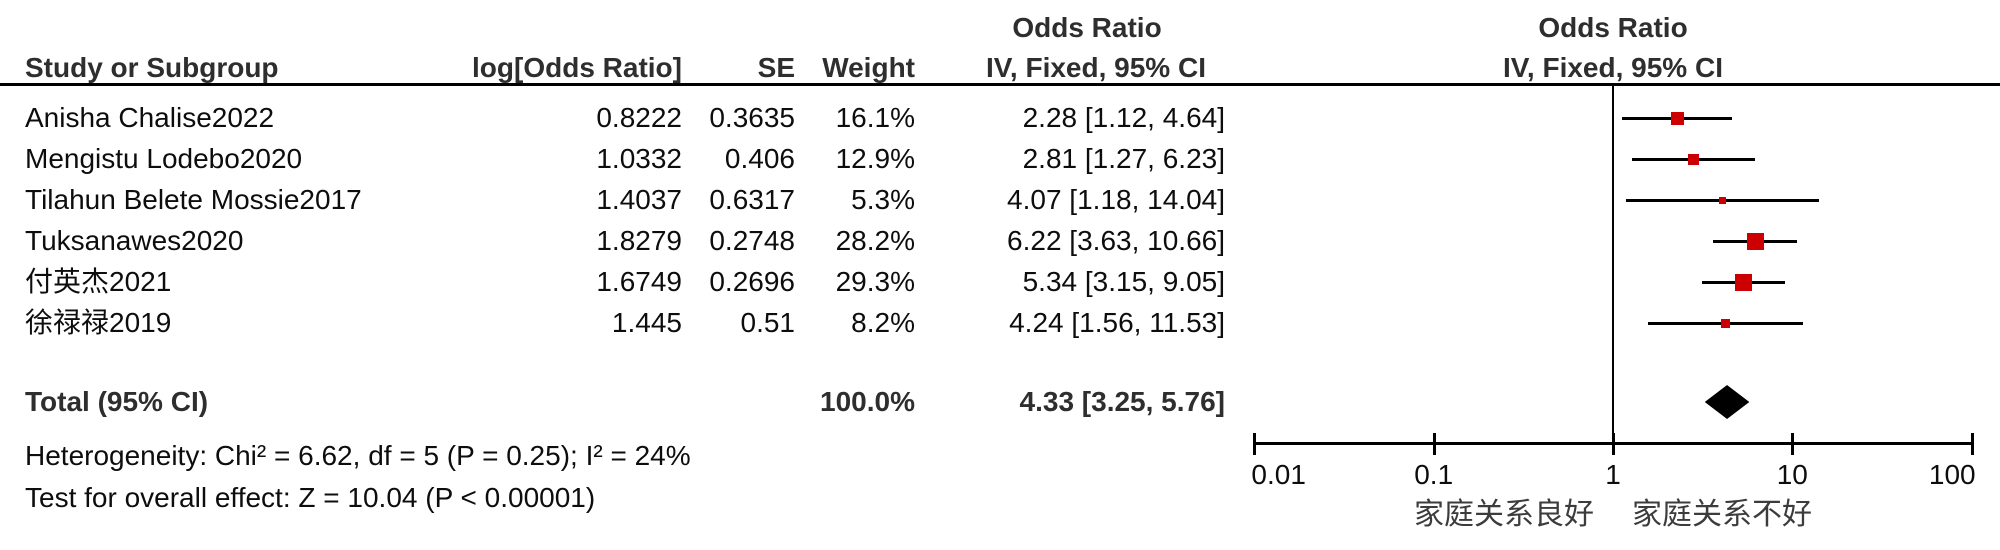 Image resolution: width=2000 pixels, height=550 pixels. What do you see at coordinates (639, 158) in the screenshot?
I see `log-or-value: 1.0332` at bounding box center [639, 158].